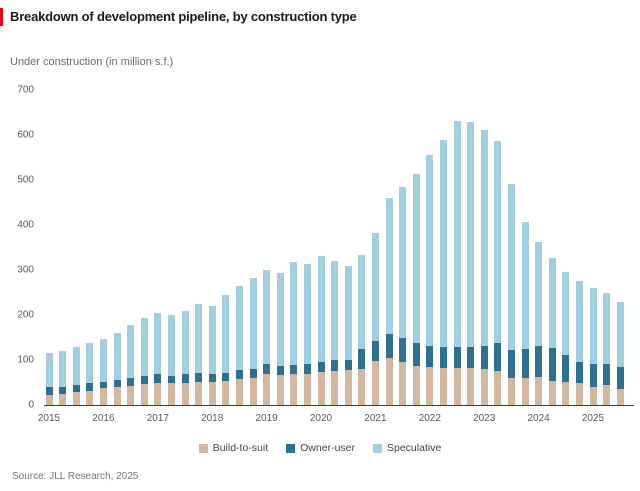 This screenshot has height=491, width=640. I want to click on legend-label: Build-to-suit, so click(240, 448).